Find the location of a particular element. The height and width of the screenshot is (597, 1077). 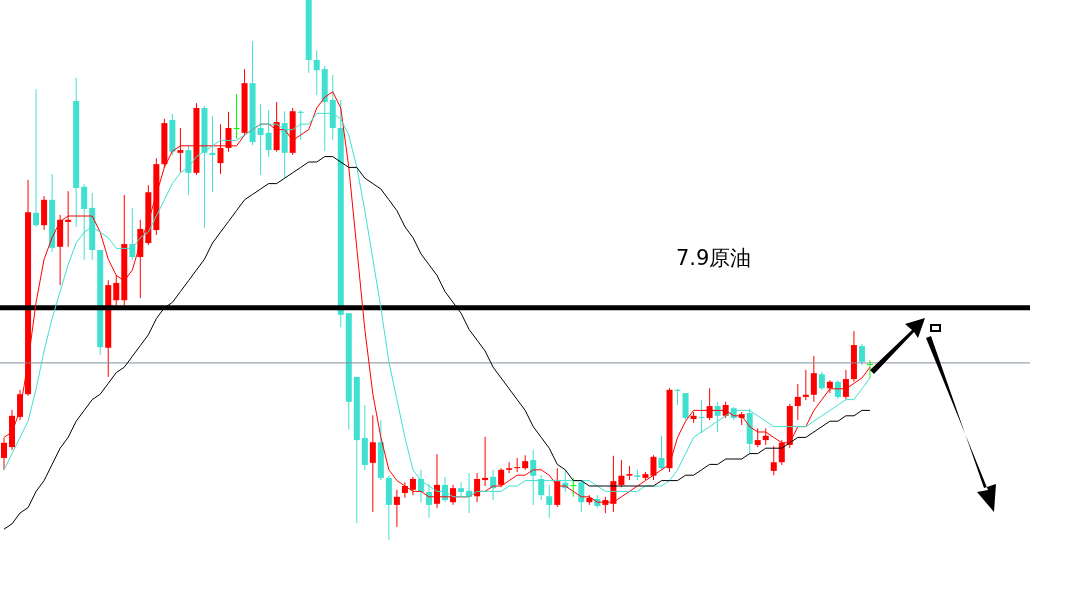

annotation: 7.9原油 is located at coordinates (714, 258).